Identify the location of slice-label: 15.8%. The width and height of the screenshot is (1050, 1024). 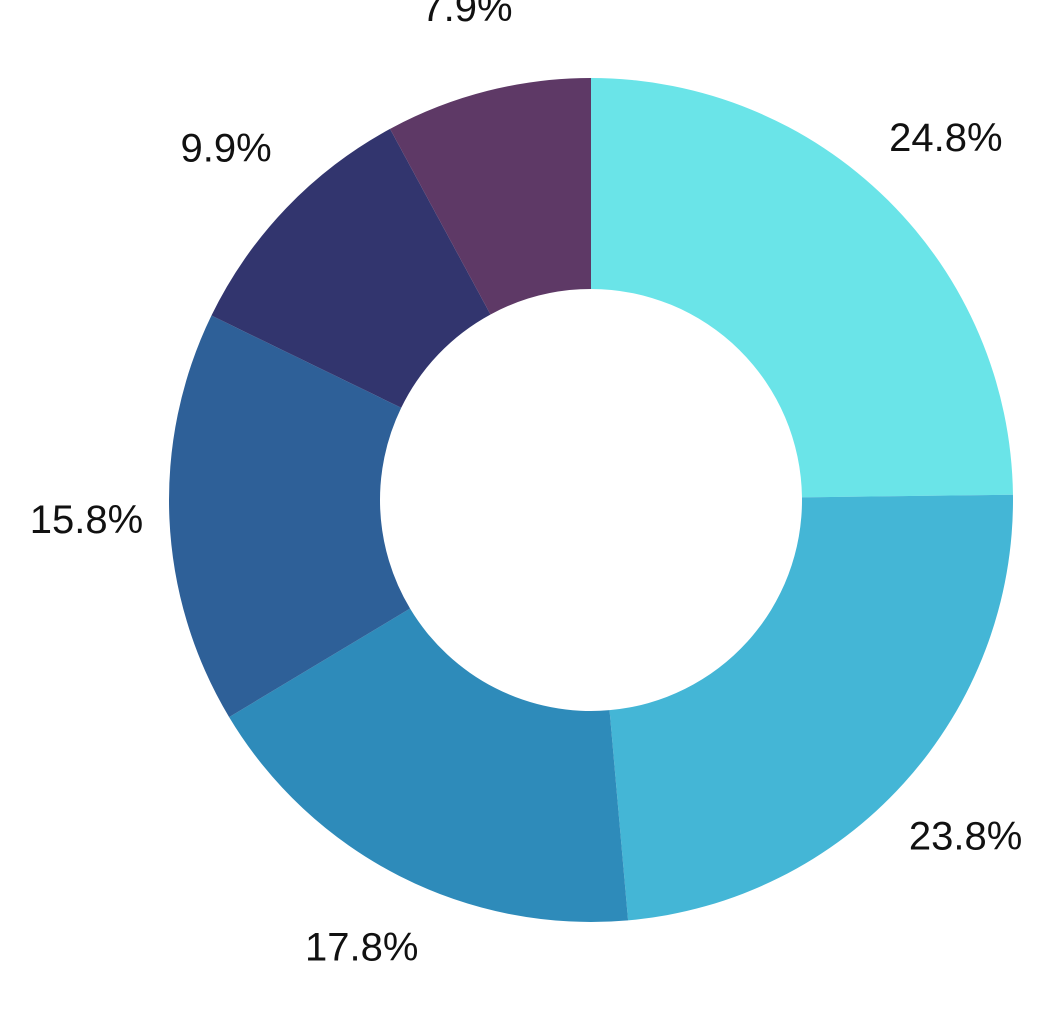
(86, 520).